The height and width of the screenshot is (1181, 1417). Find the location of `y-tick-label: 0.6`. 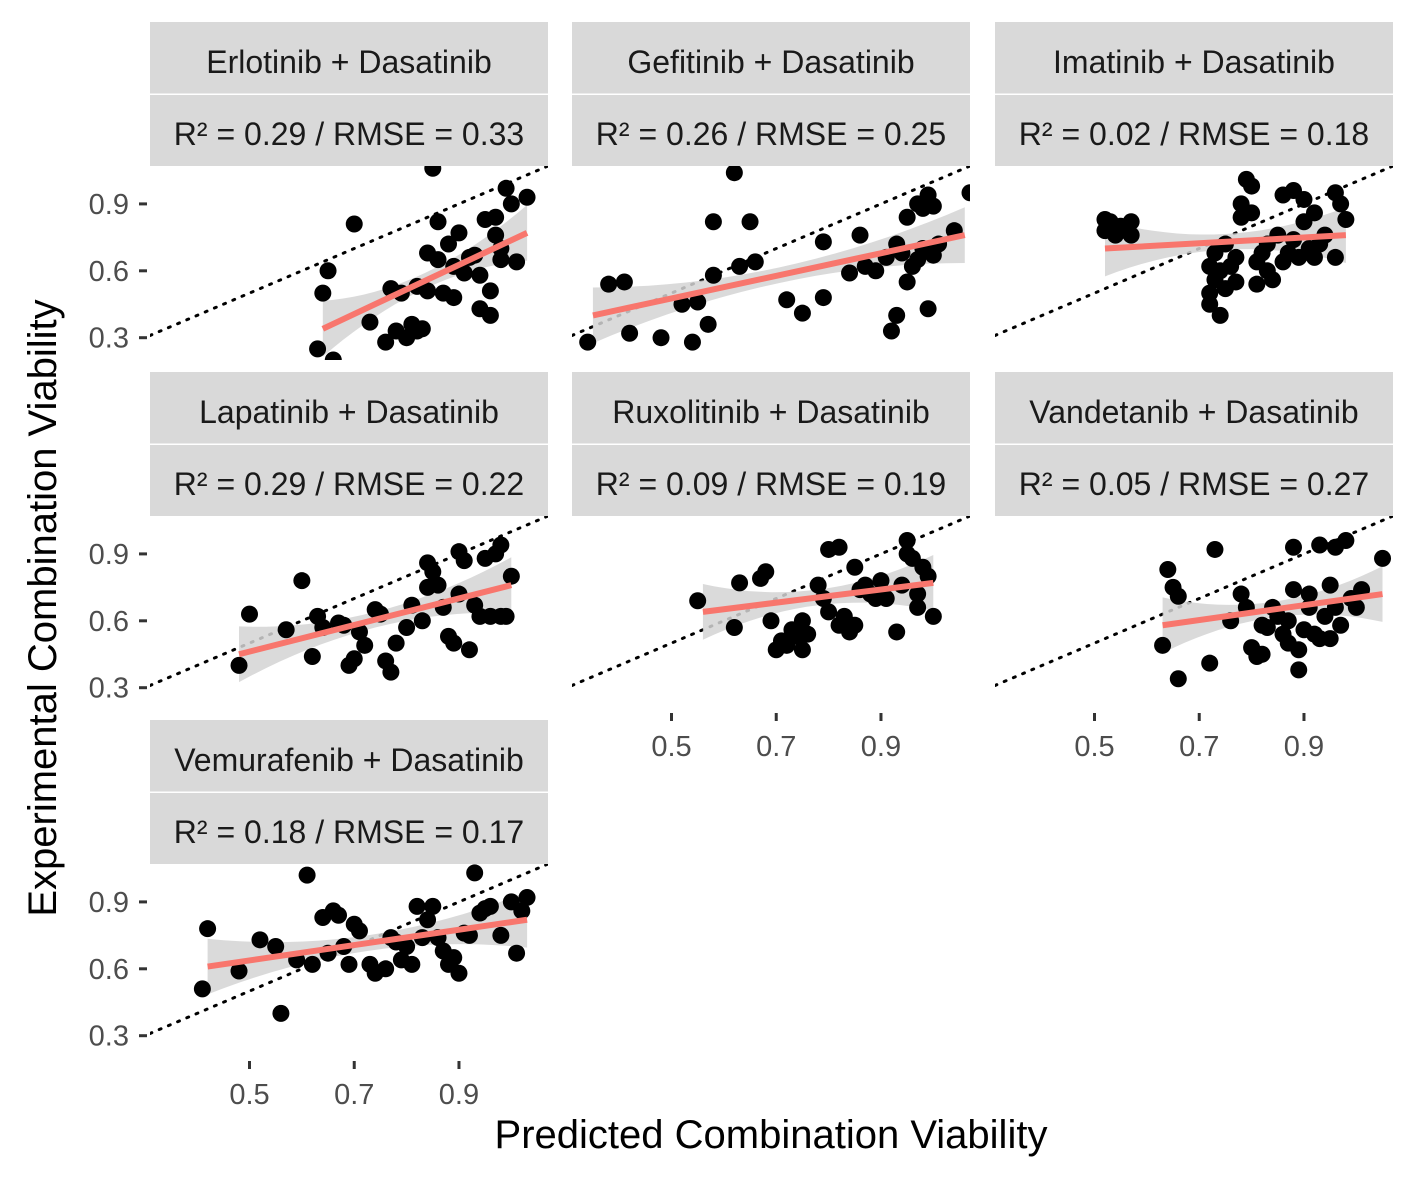

y-tick-label: 0.6 is located at coordinates (109, 622).